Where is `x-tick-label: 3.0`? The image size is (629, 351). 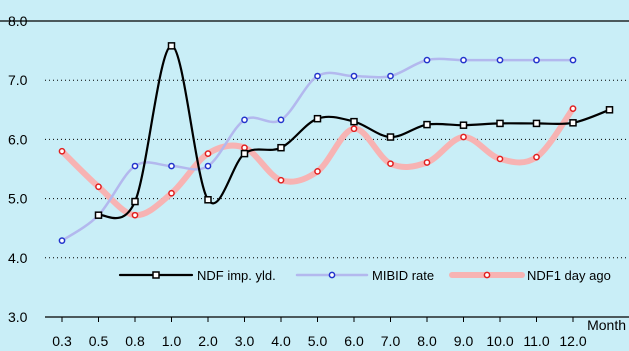 x-tick-label: 3.0 is located at coordinates (245, 341).